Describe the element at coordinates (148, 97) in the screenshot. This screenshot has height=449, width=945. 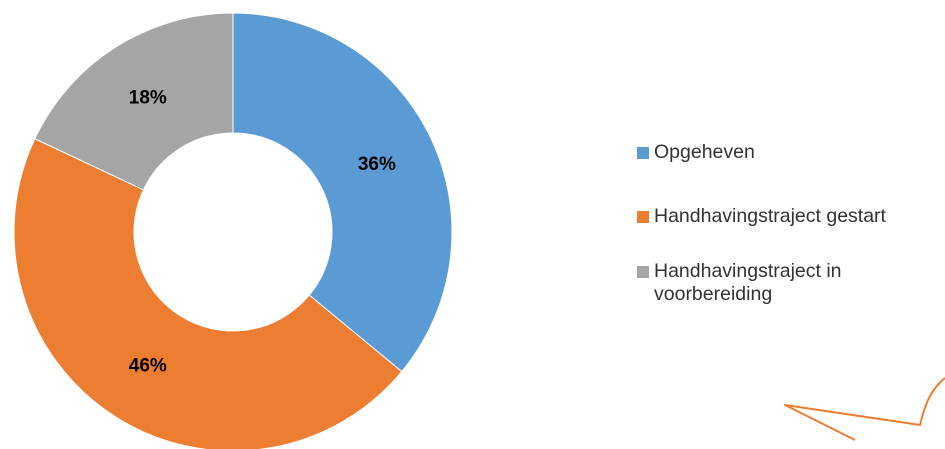
I see `data-label-3: 18%` at that location.